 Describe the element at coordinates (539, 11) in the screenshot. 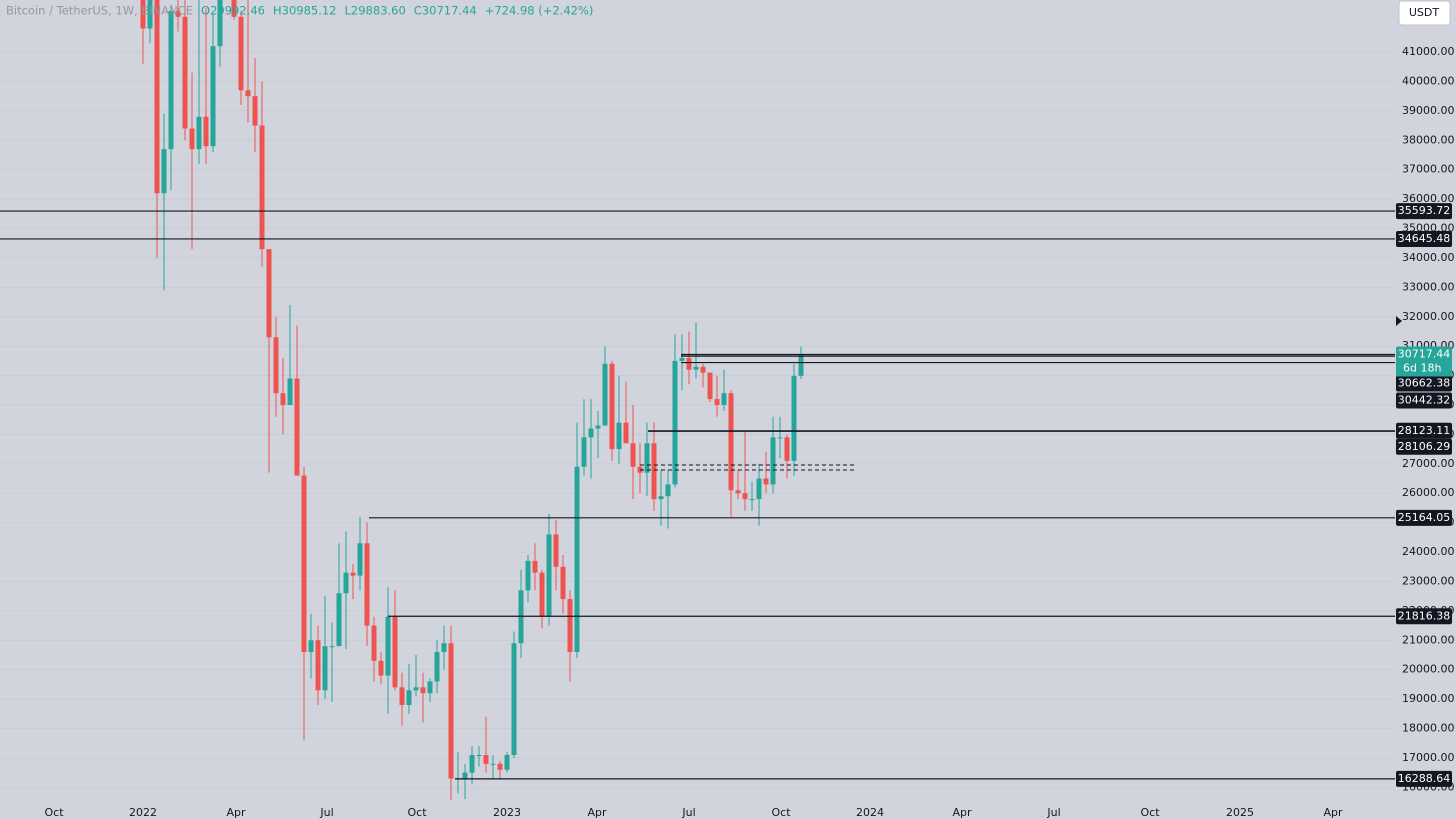

I see `ohlc-value: +724.98 (+2.42%)` at that location.